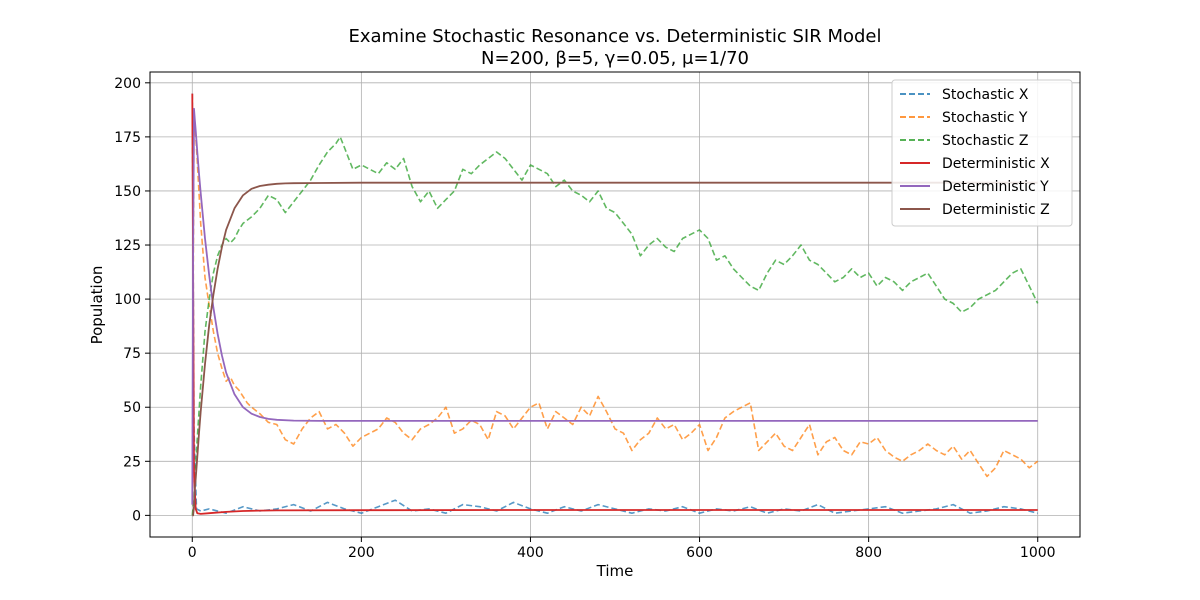 This screenshot has height=600, width=1200. What do you see at coordinates (127, 84) in the screenshot?
I see `y-tick-label: 200` at bounding box center [127, 84].